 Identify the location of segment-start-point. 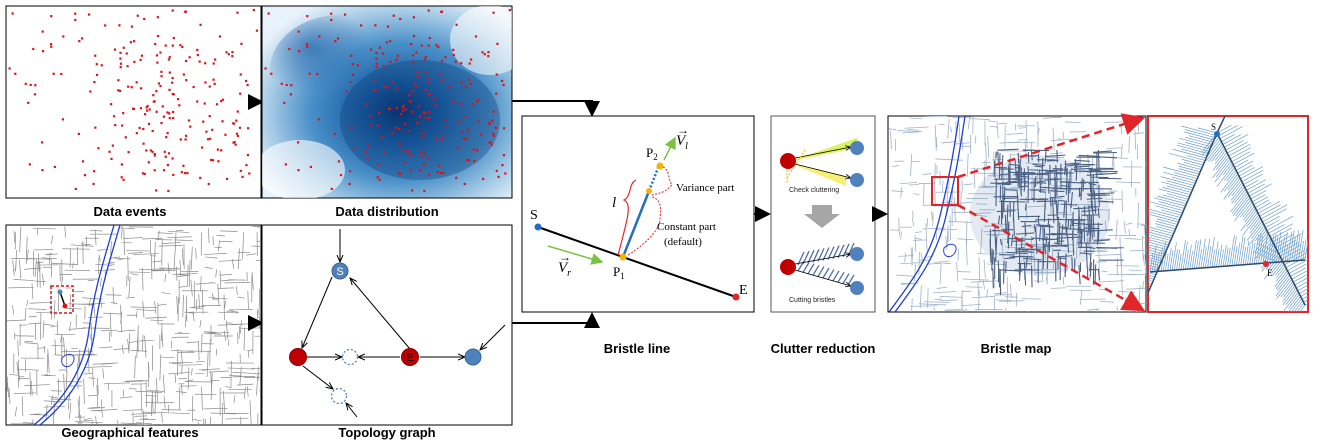
(538, 227).